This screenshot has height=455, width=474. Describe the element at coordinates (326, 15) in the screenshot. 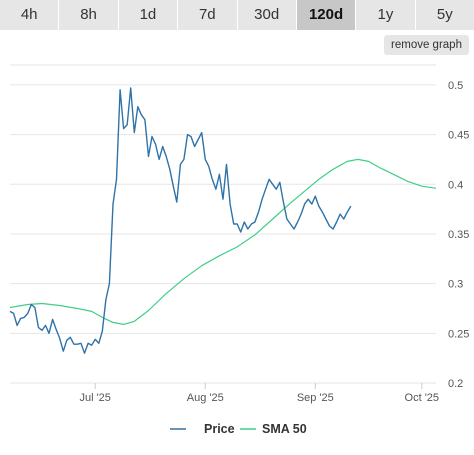

I see `tab-120d: 120d` at that location.